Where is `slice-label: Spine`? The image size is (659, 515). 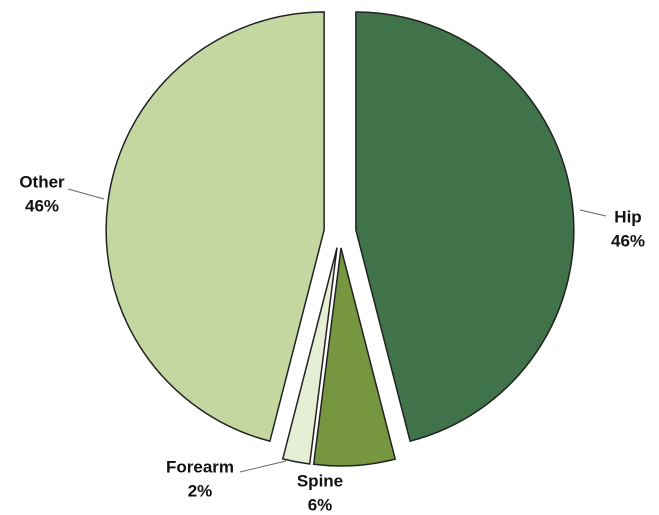
slice-label: Spine is located at coordinates (320, 480).